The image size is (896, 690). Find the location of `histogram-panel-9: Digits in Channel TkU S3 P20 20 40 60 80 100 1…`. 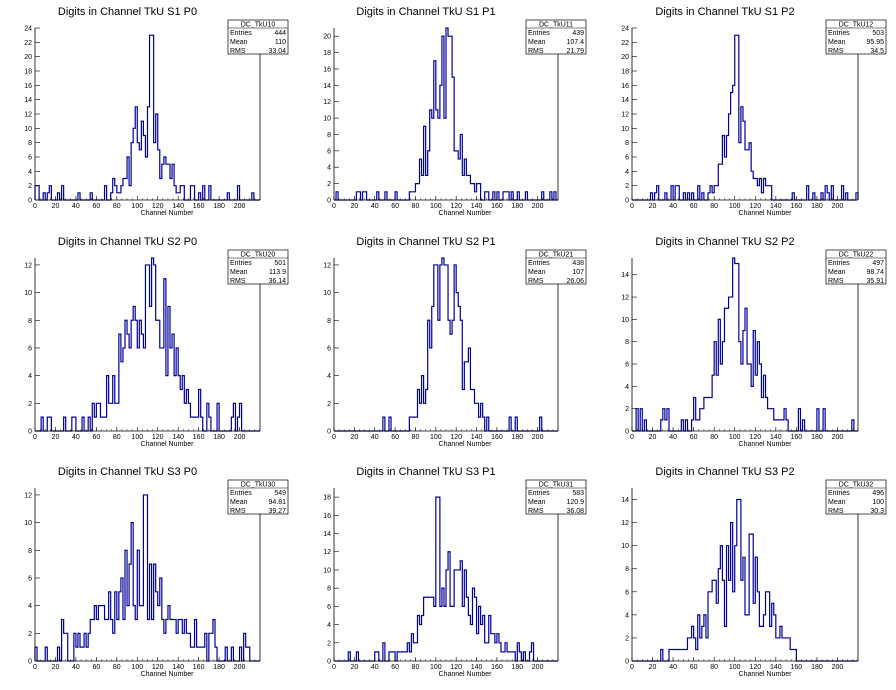

histogram-panel-9: Digits in Channel TkU S3 P20 20 40 60 80 100 1… is located at coordinates (754, 572).